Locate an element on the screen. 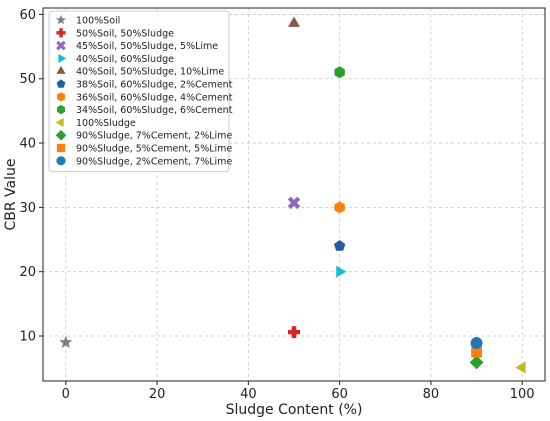 Image resolution: width=550 pixels, height=421 pixels. legend-item: 40%Soil, 50%Sludge, 10%Lime is located at coordinates (140, 71).